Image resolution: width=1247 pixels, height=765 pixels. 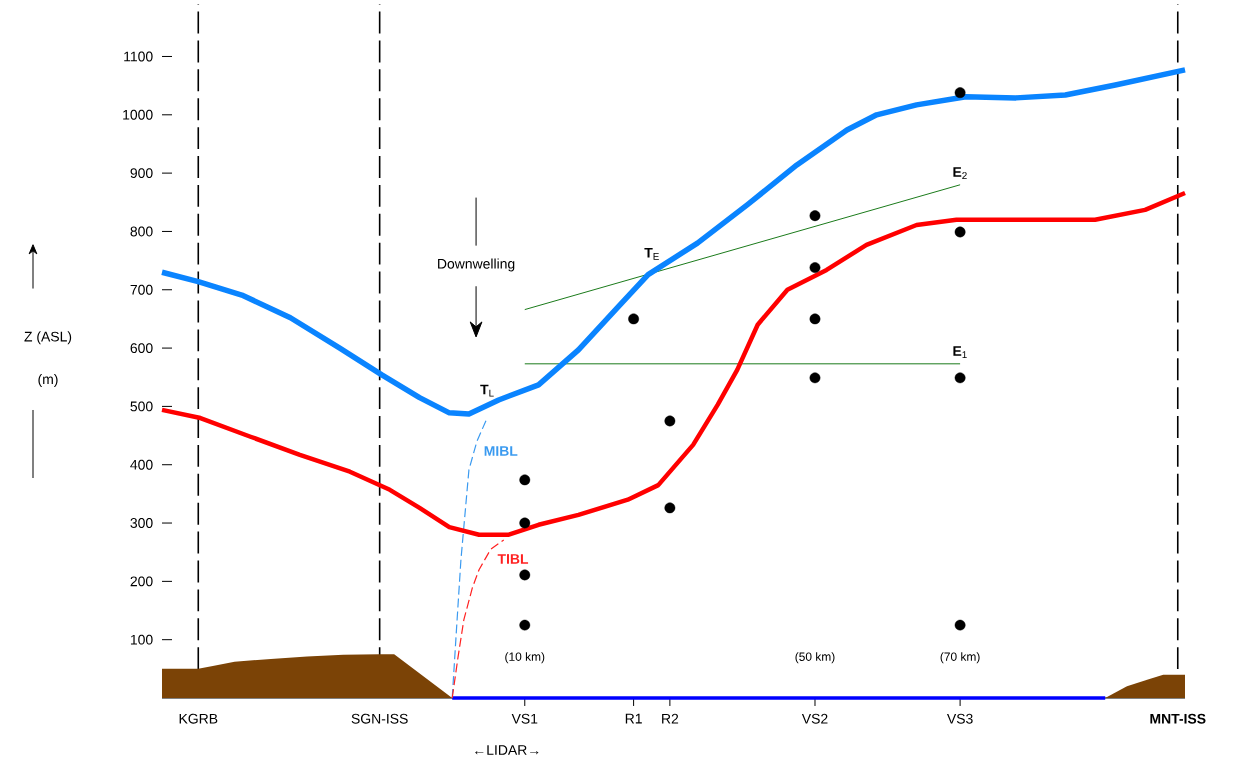 What do you see at coordinates (524, 718) in the screenshot?
I see `ref-line-label: VS1` at bounding box center [524, 718].